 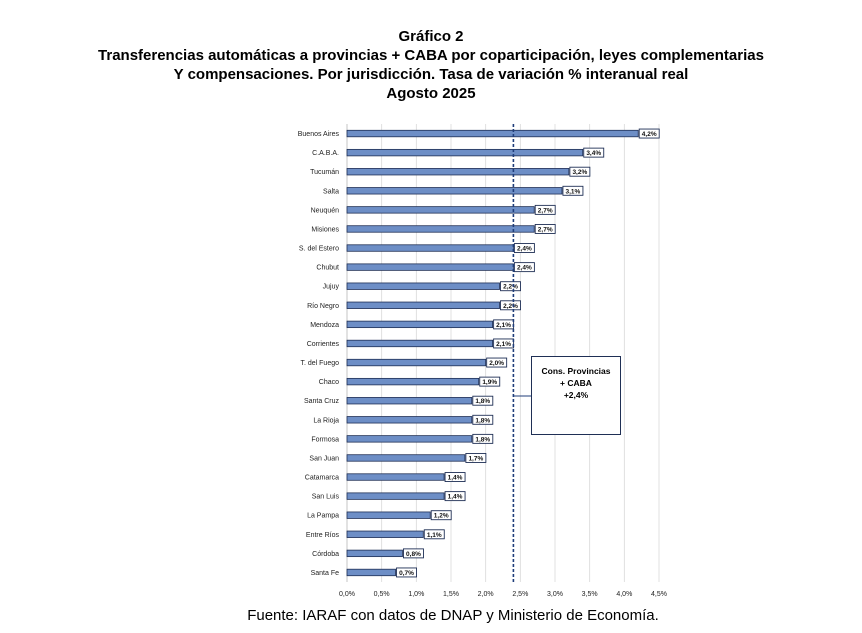 I want to click on category-label: Chaco, so click(x=329, y=382).